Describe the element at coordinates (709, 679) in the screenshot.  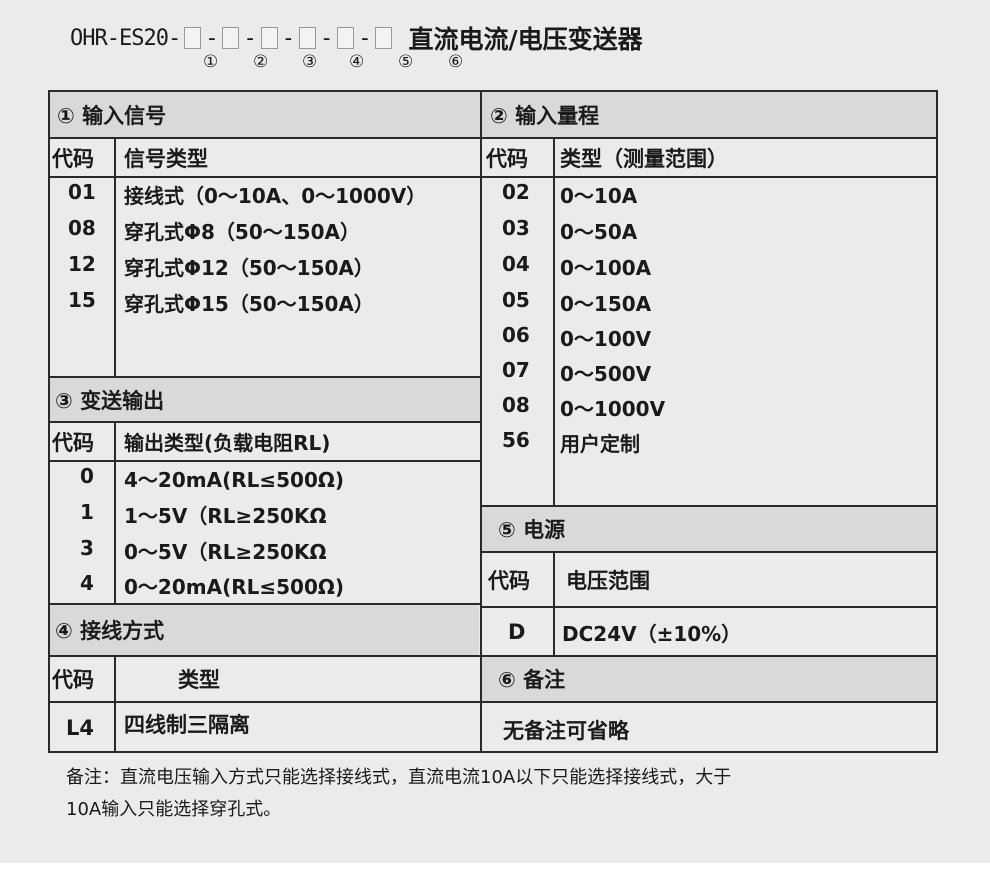
I see `s6-title: ⑥ 备注` at that location.